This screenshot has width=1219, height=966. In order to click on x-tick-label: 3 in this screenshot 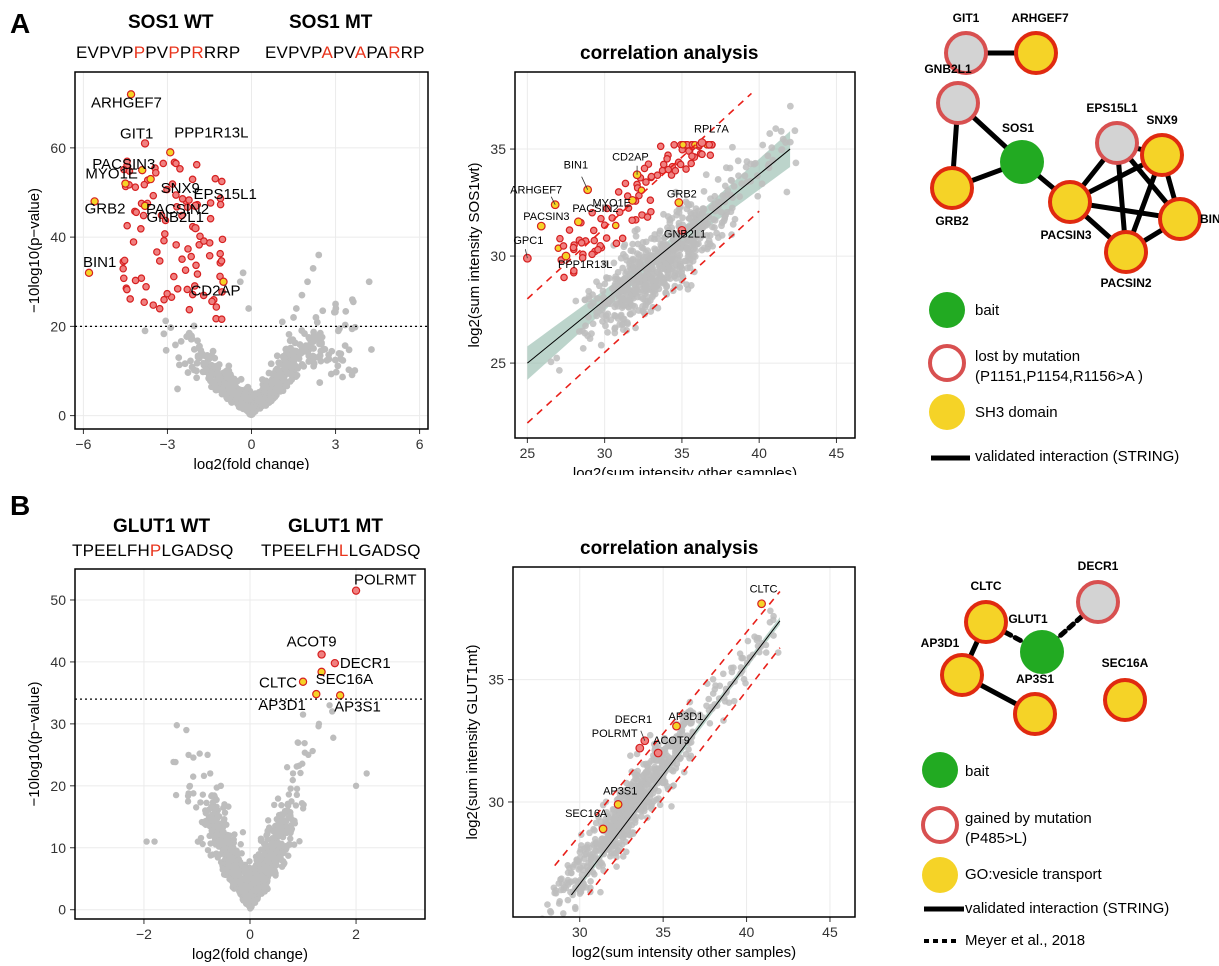, I will do `click(336, 444)`.